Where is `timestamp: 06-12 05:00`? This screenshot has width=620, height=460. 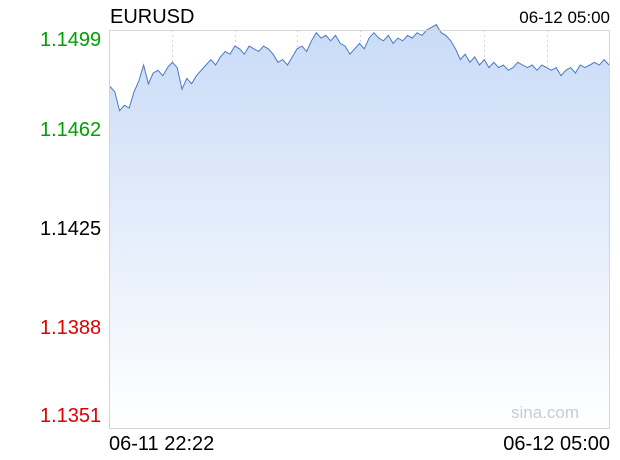
timestamp: 06-12 05:00 is located at coordinates (564, 17).